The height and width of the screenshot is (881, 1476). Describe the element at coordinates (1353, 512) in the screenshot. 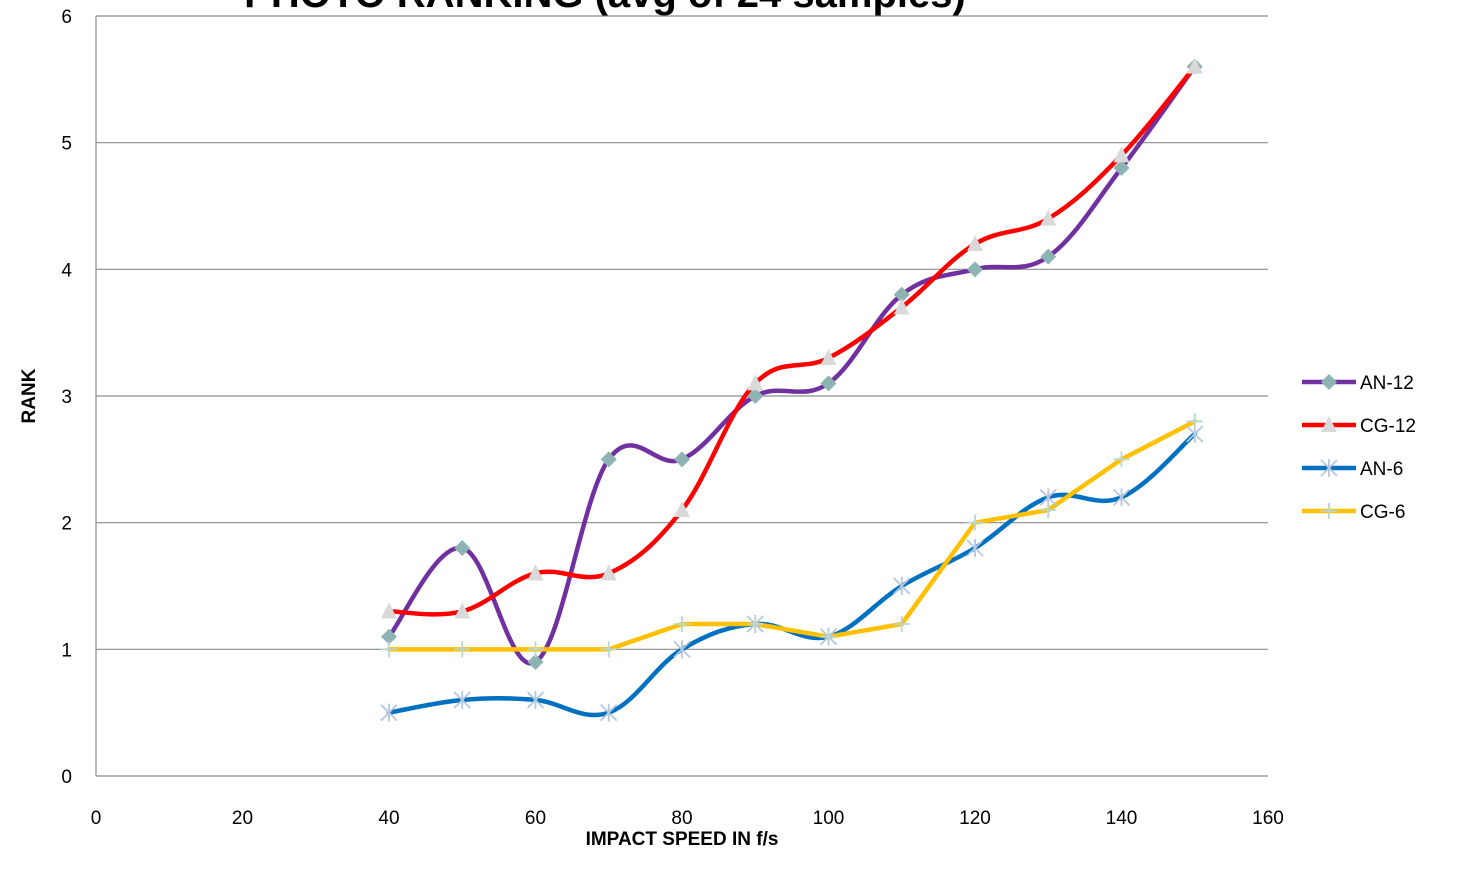

I see `legend-item-cg-6: CG-6` at that location.